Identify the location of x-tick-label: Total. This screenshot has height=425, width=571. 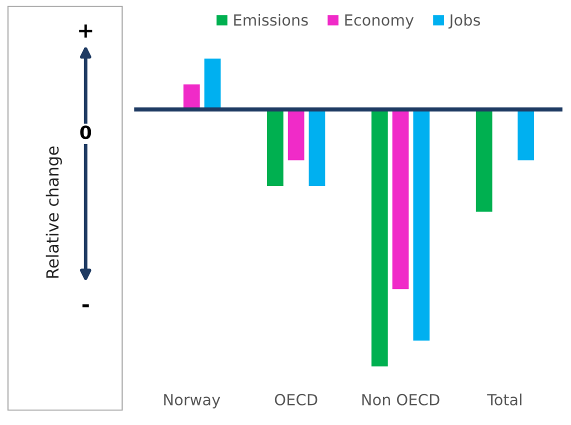
(504, 400).